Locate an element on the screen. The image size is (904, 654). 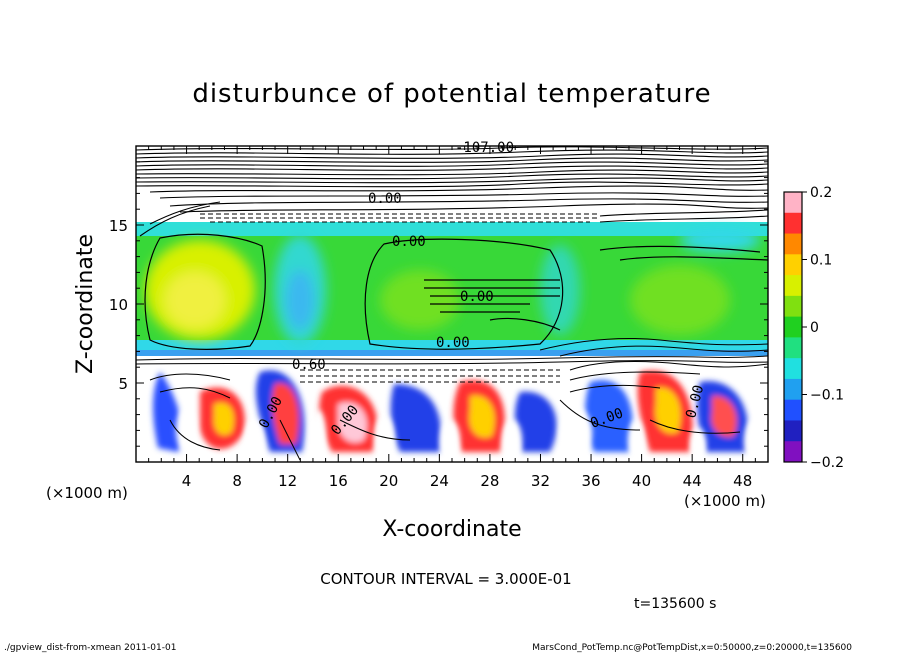
lower-turbulent-layer is located at coordinates (451, 411).